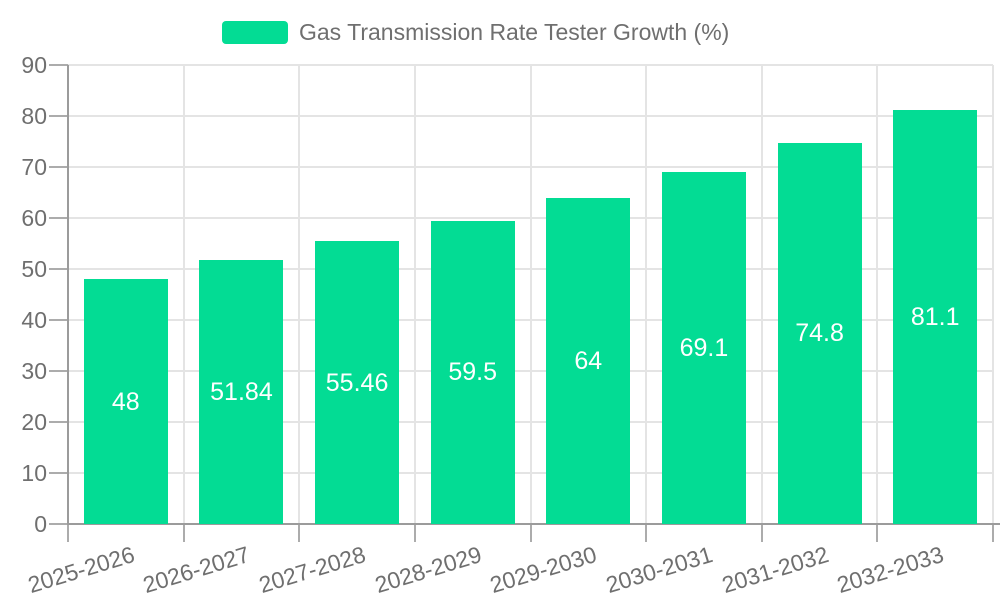  I want to click on bar-value-label: 55.46, so click(357, 382).